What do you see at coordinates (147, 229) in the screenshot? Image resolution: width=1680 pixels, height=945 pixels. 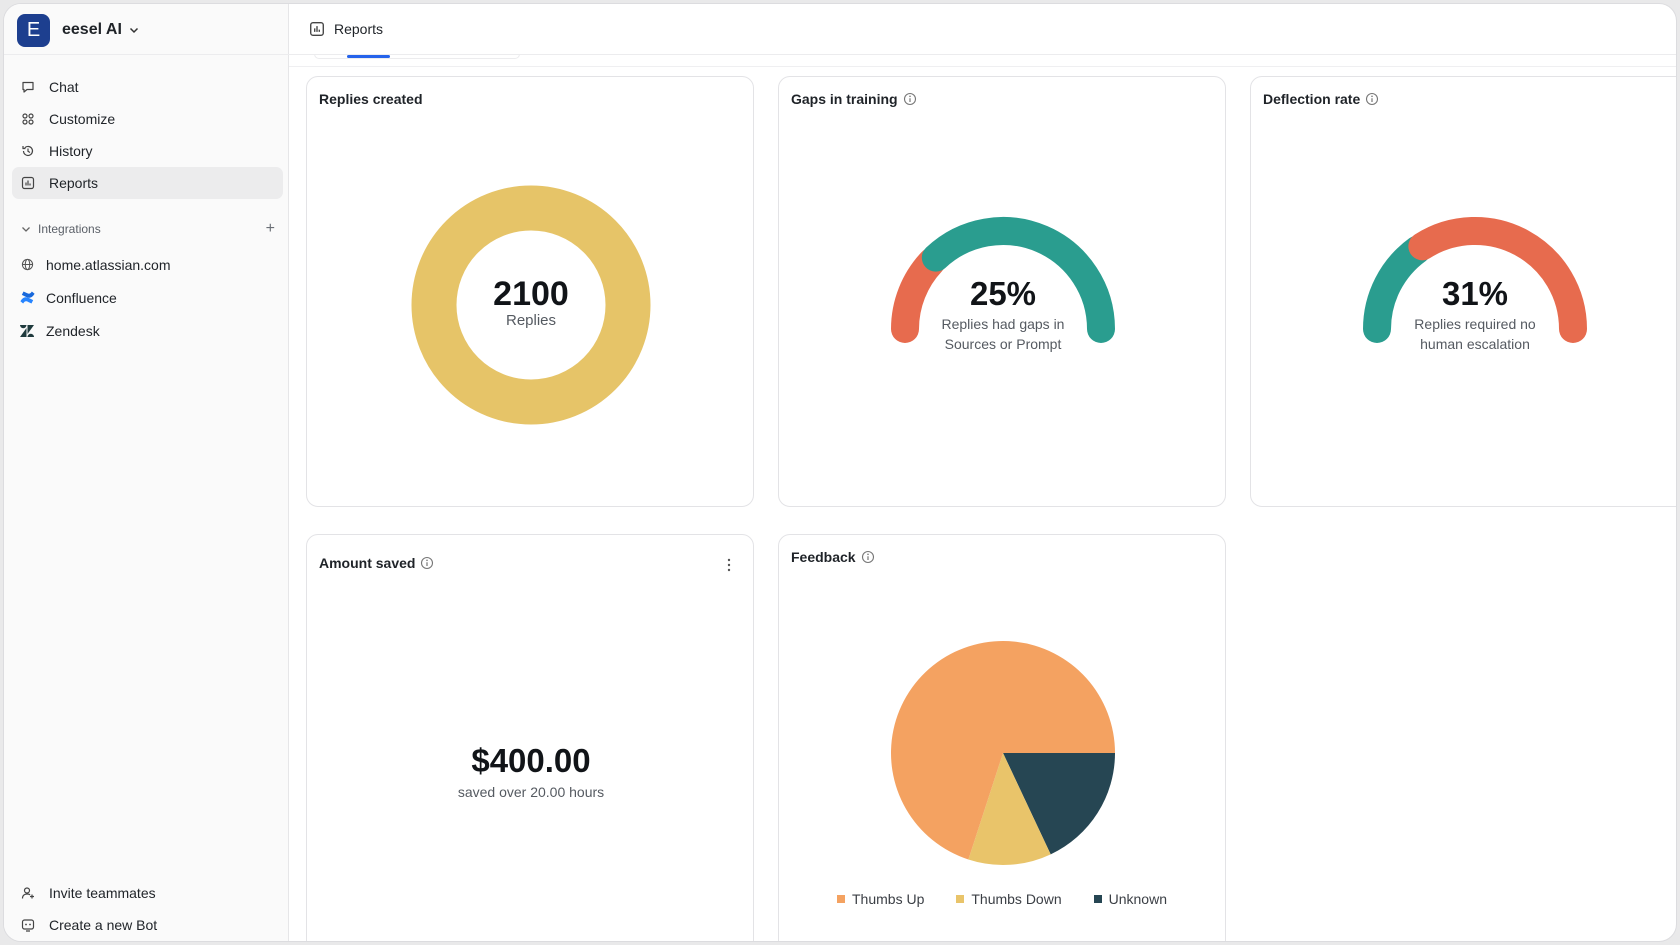 I see `integrations-section-header: Integrations +` at bounding box center [147, 229].